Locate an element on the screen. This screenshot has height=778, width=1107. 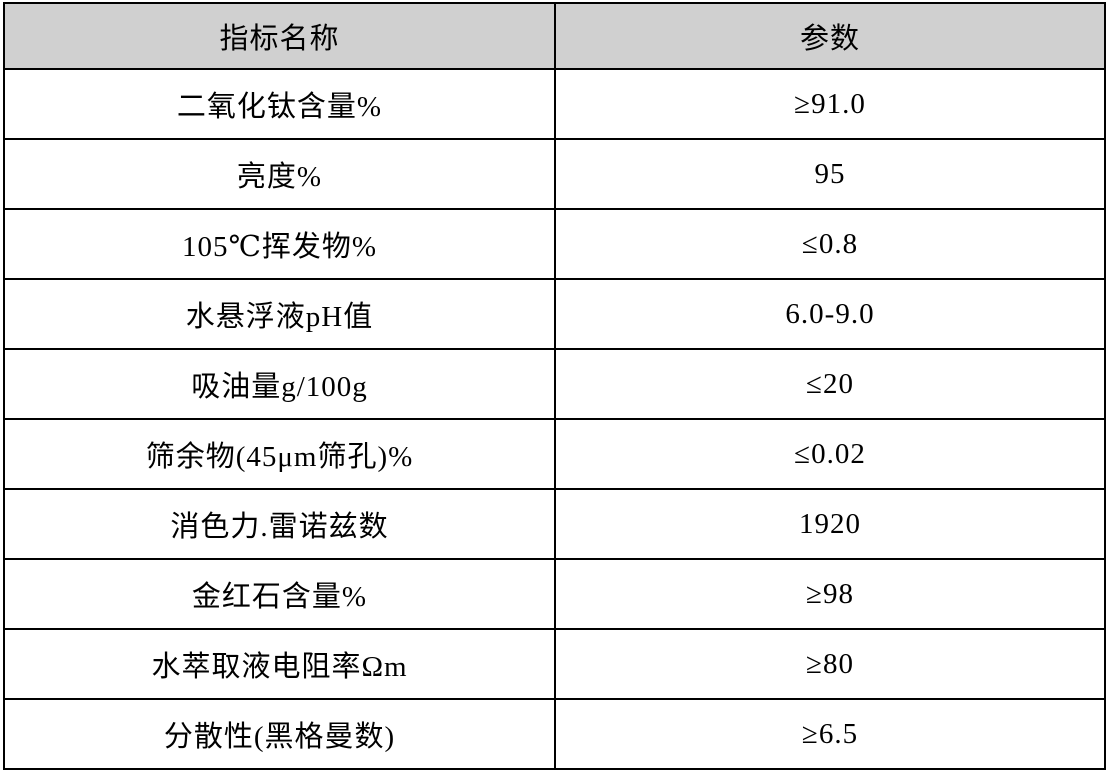
parameter-value-cell: ≤20 is located at coordinates (830, 384).